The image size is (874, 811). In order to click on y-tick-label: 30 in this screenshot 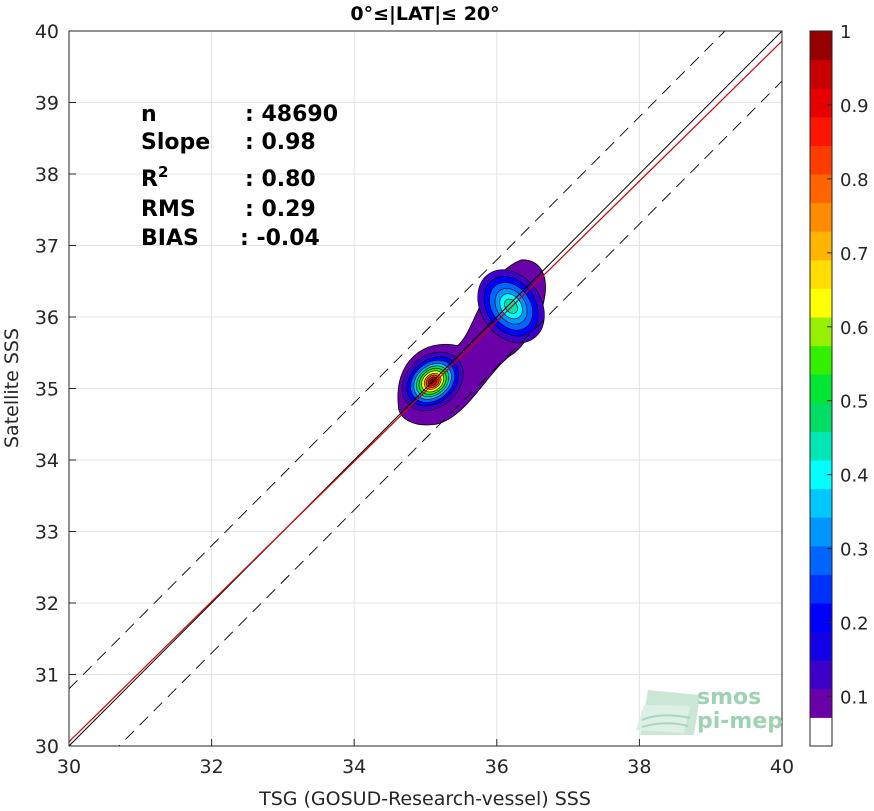, I will do `click(47, 747)`.